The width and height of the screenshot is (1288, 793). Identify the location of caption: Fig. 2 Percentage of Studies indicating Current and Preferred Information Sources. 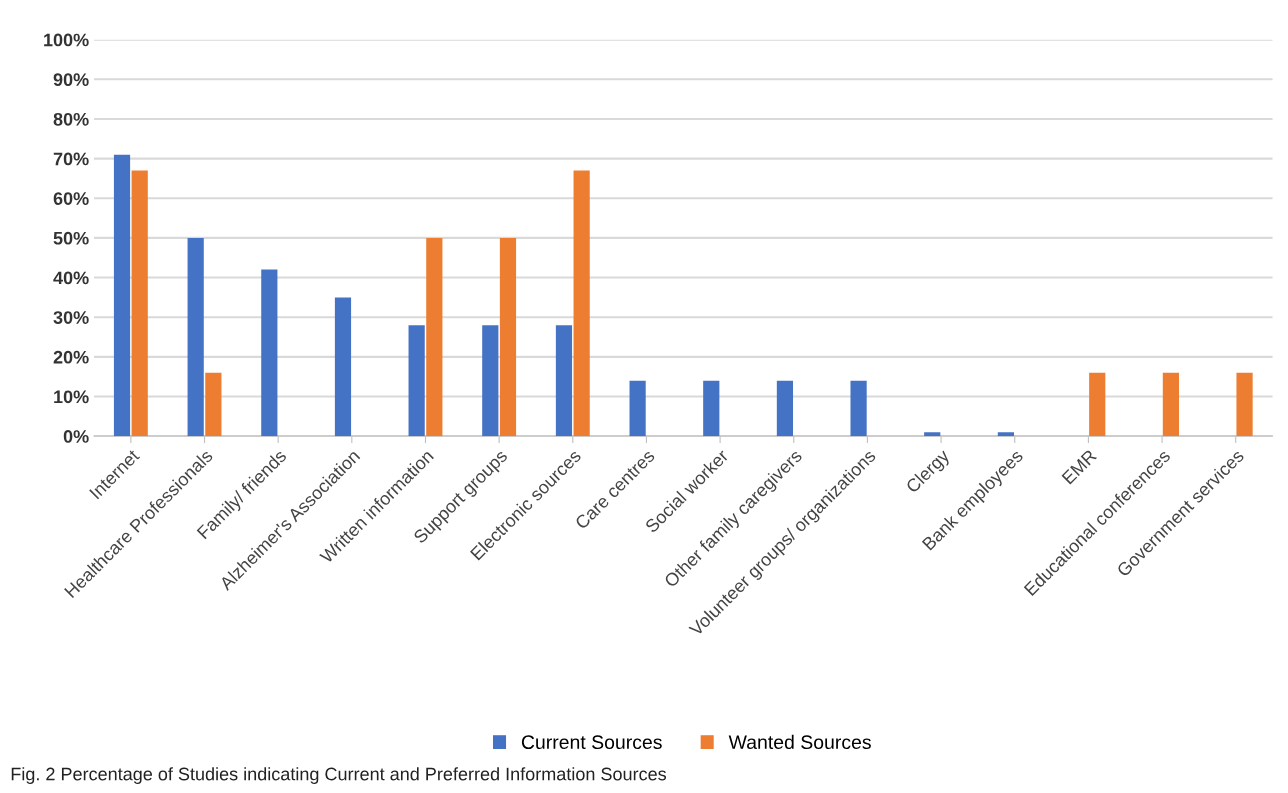
(339, 775).